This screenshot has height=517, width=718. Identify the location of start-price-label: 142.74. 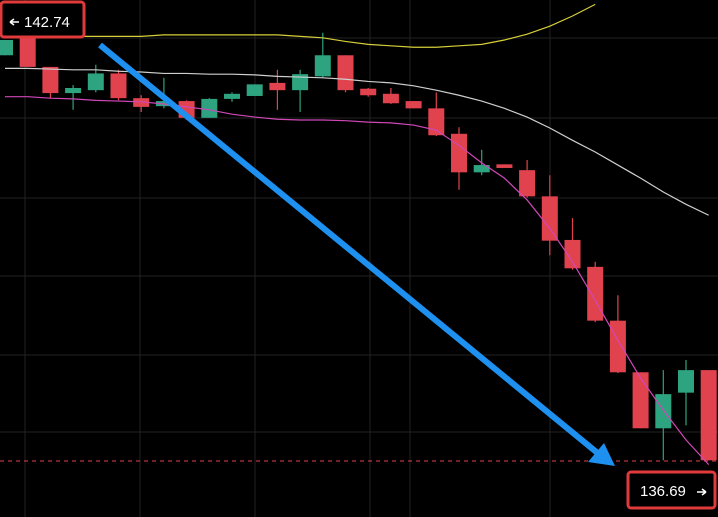
(43, 19).